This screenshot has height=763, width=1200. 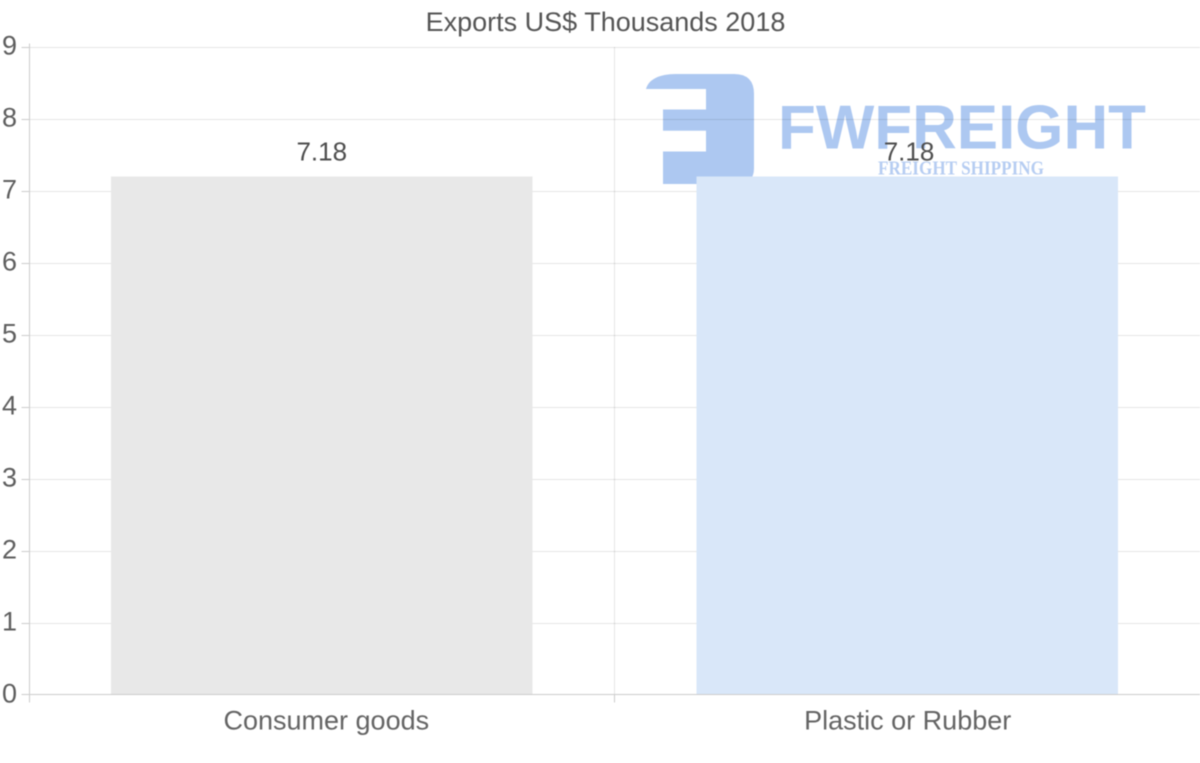 I want to click on svg-text: 7, so click(x=9, y=190).